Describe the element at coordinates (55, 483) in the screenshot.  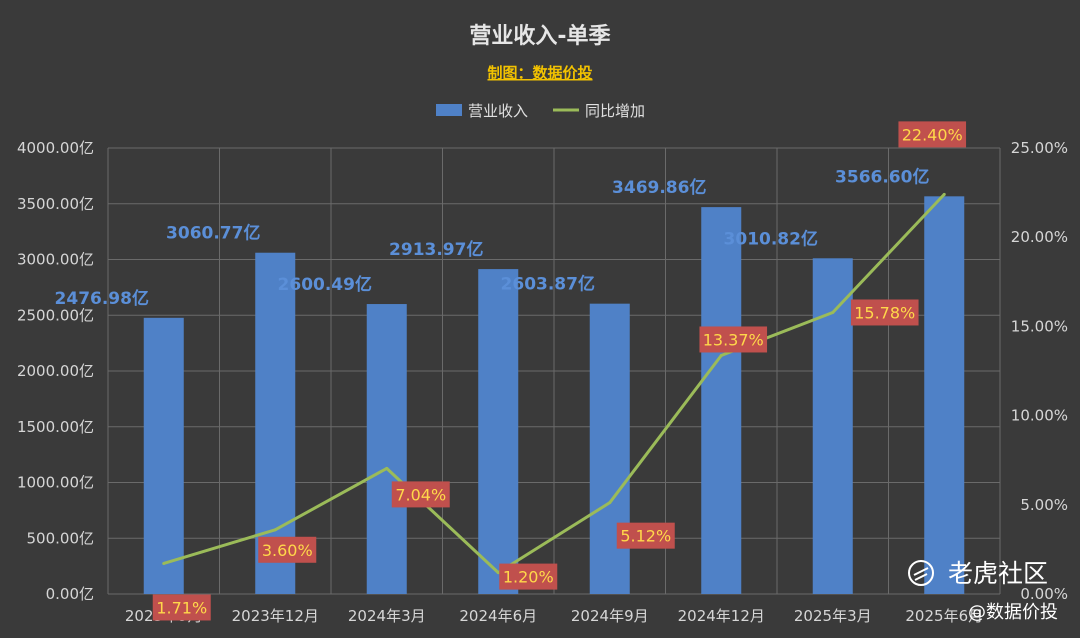
I see `y-left-tick-label: 1000.00亿` at that location.